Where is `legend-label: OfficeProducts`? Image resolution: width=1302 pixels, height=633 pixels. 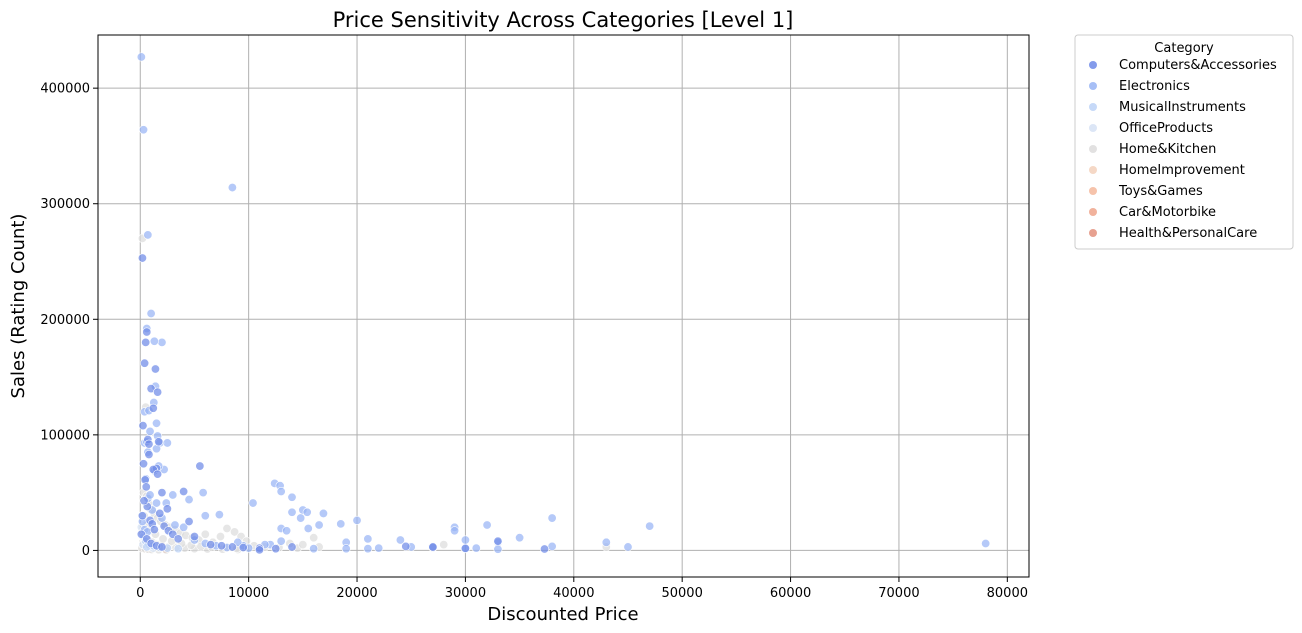
legend-label: OfficeProducts is located at coordinates (1166, 128).